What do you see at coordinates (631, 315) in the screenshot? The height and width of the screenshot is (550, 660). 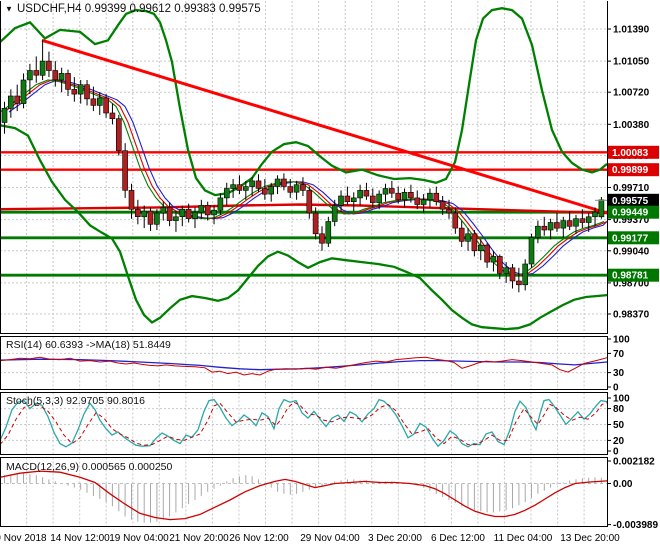 I see `price-tick-label: 0.98370` at bounding box center [631, 315].